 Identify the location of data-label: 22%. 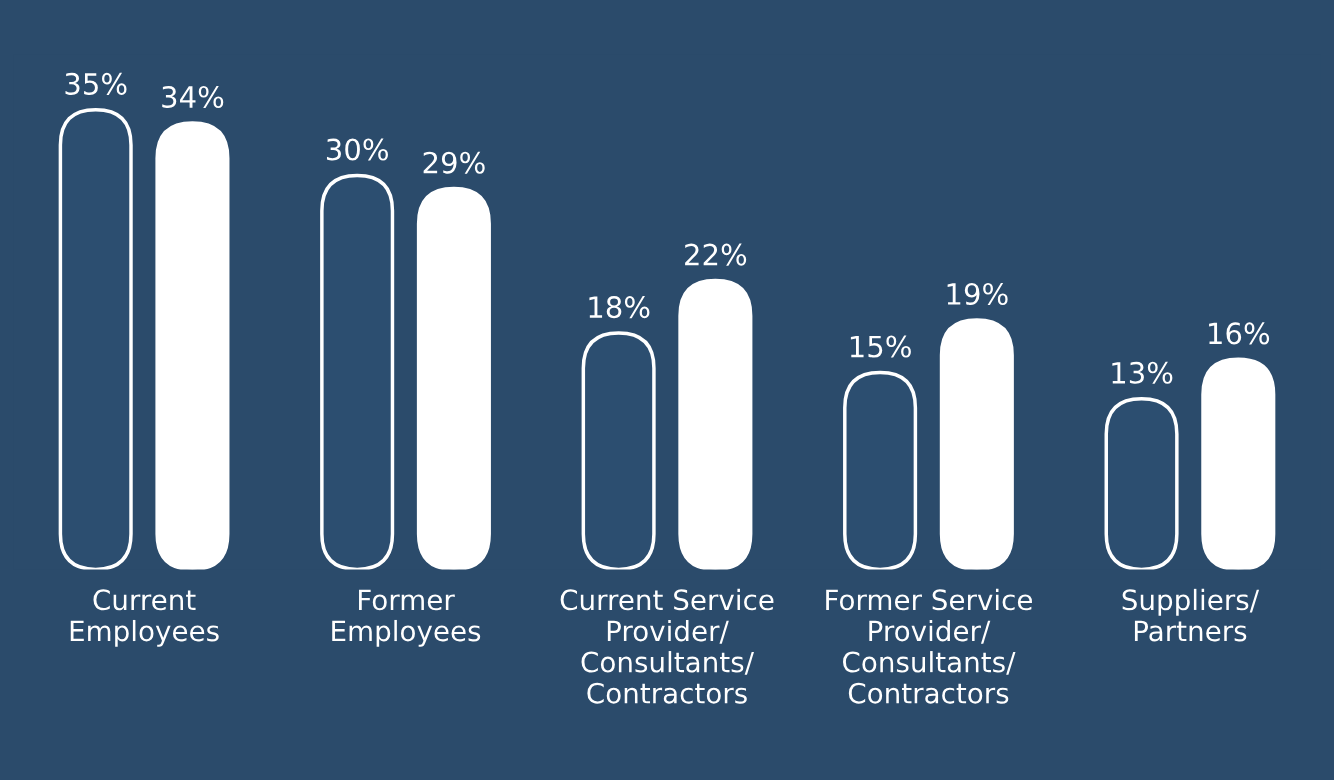
(716, 254).